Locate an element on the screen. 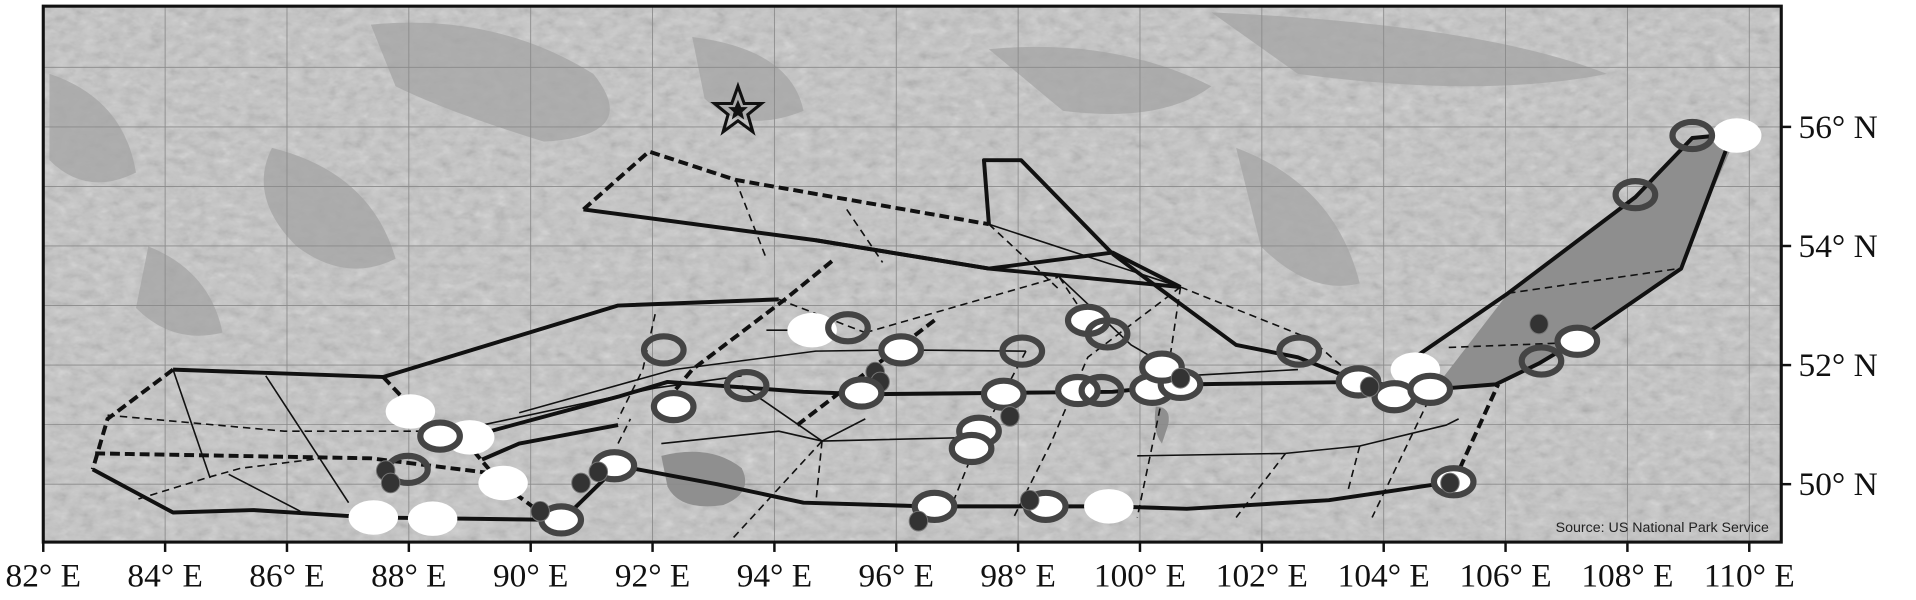 This screenshot has width=1916, height=600. x-tick-label: 90° E is located at coordinates (530, 575).